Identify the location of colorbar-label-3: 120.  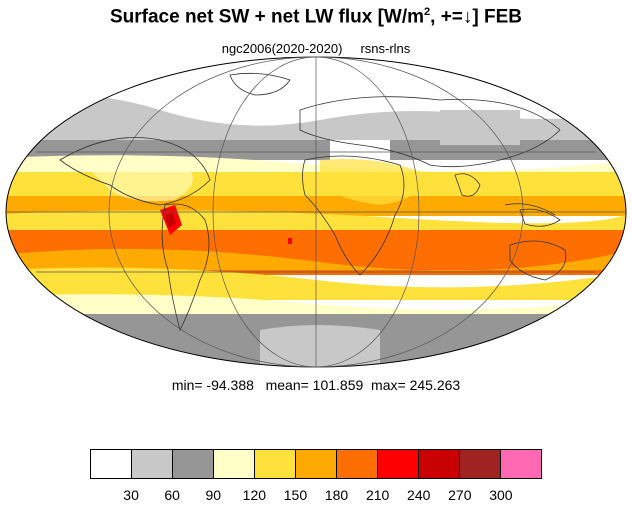
(254, 495).